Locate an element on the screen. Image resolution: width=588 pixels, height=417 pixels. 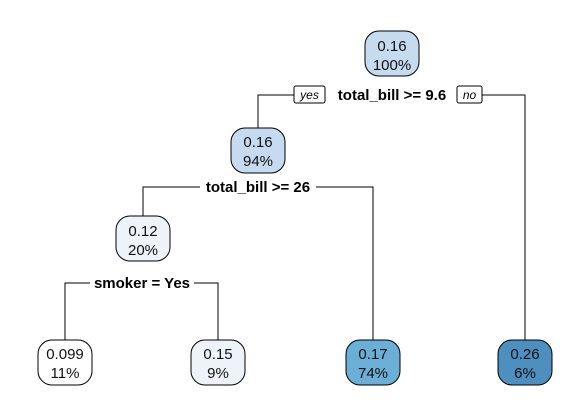
edge-left-left is located at coordinates (171, 201).